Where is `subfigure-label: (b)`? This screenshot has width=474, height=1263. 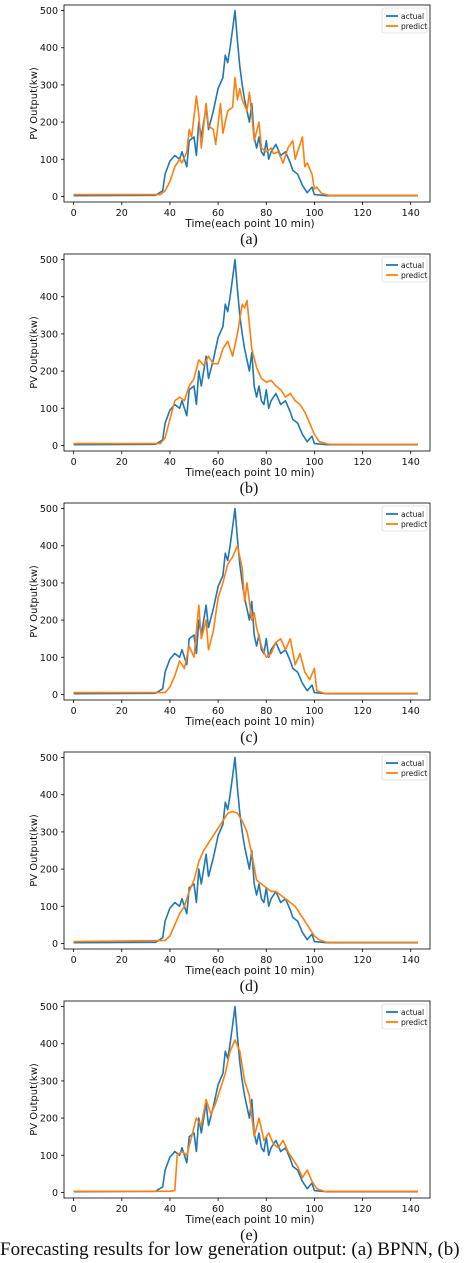
subfigure-label: (b) is located at coordinates (249, 488).